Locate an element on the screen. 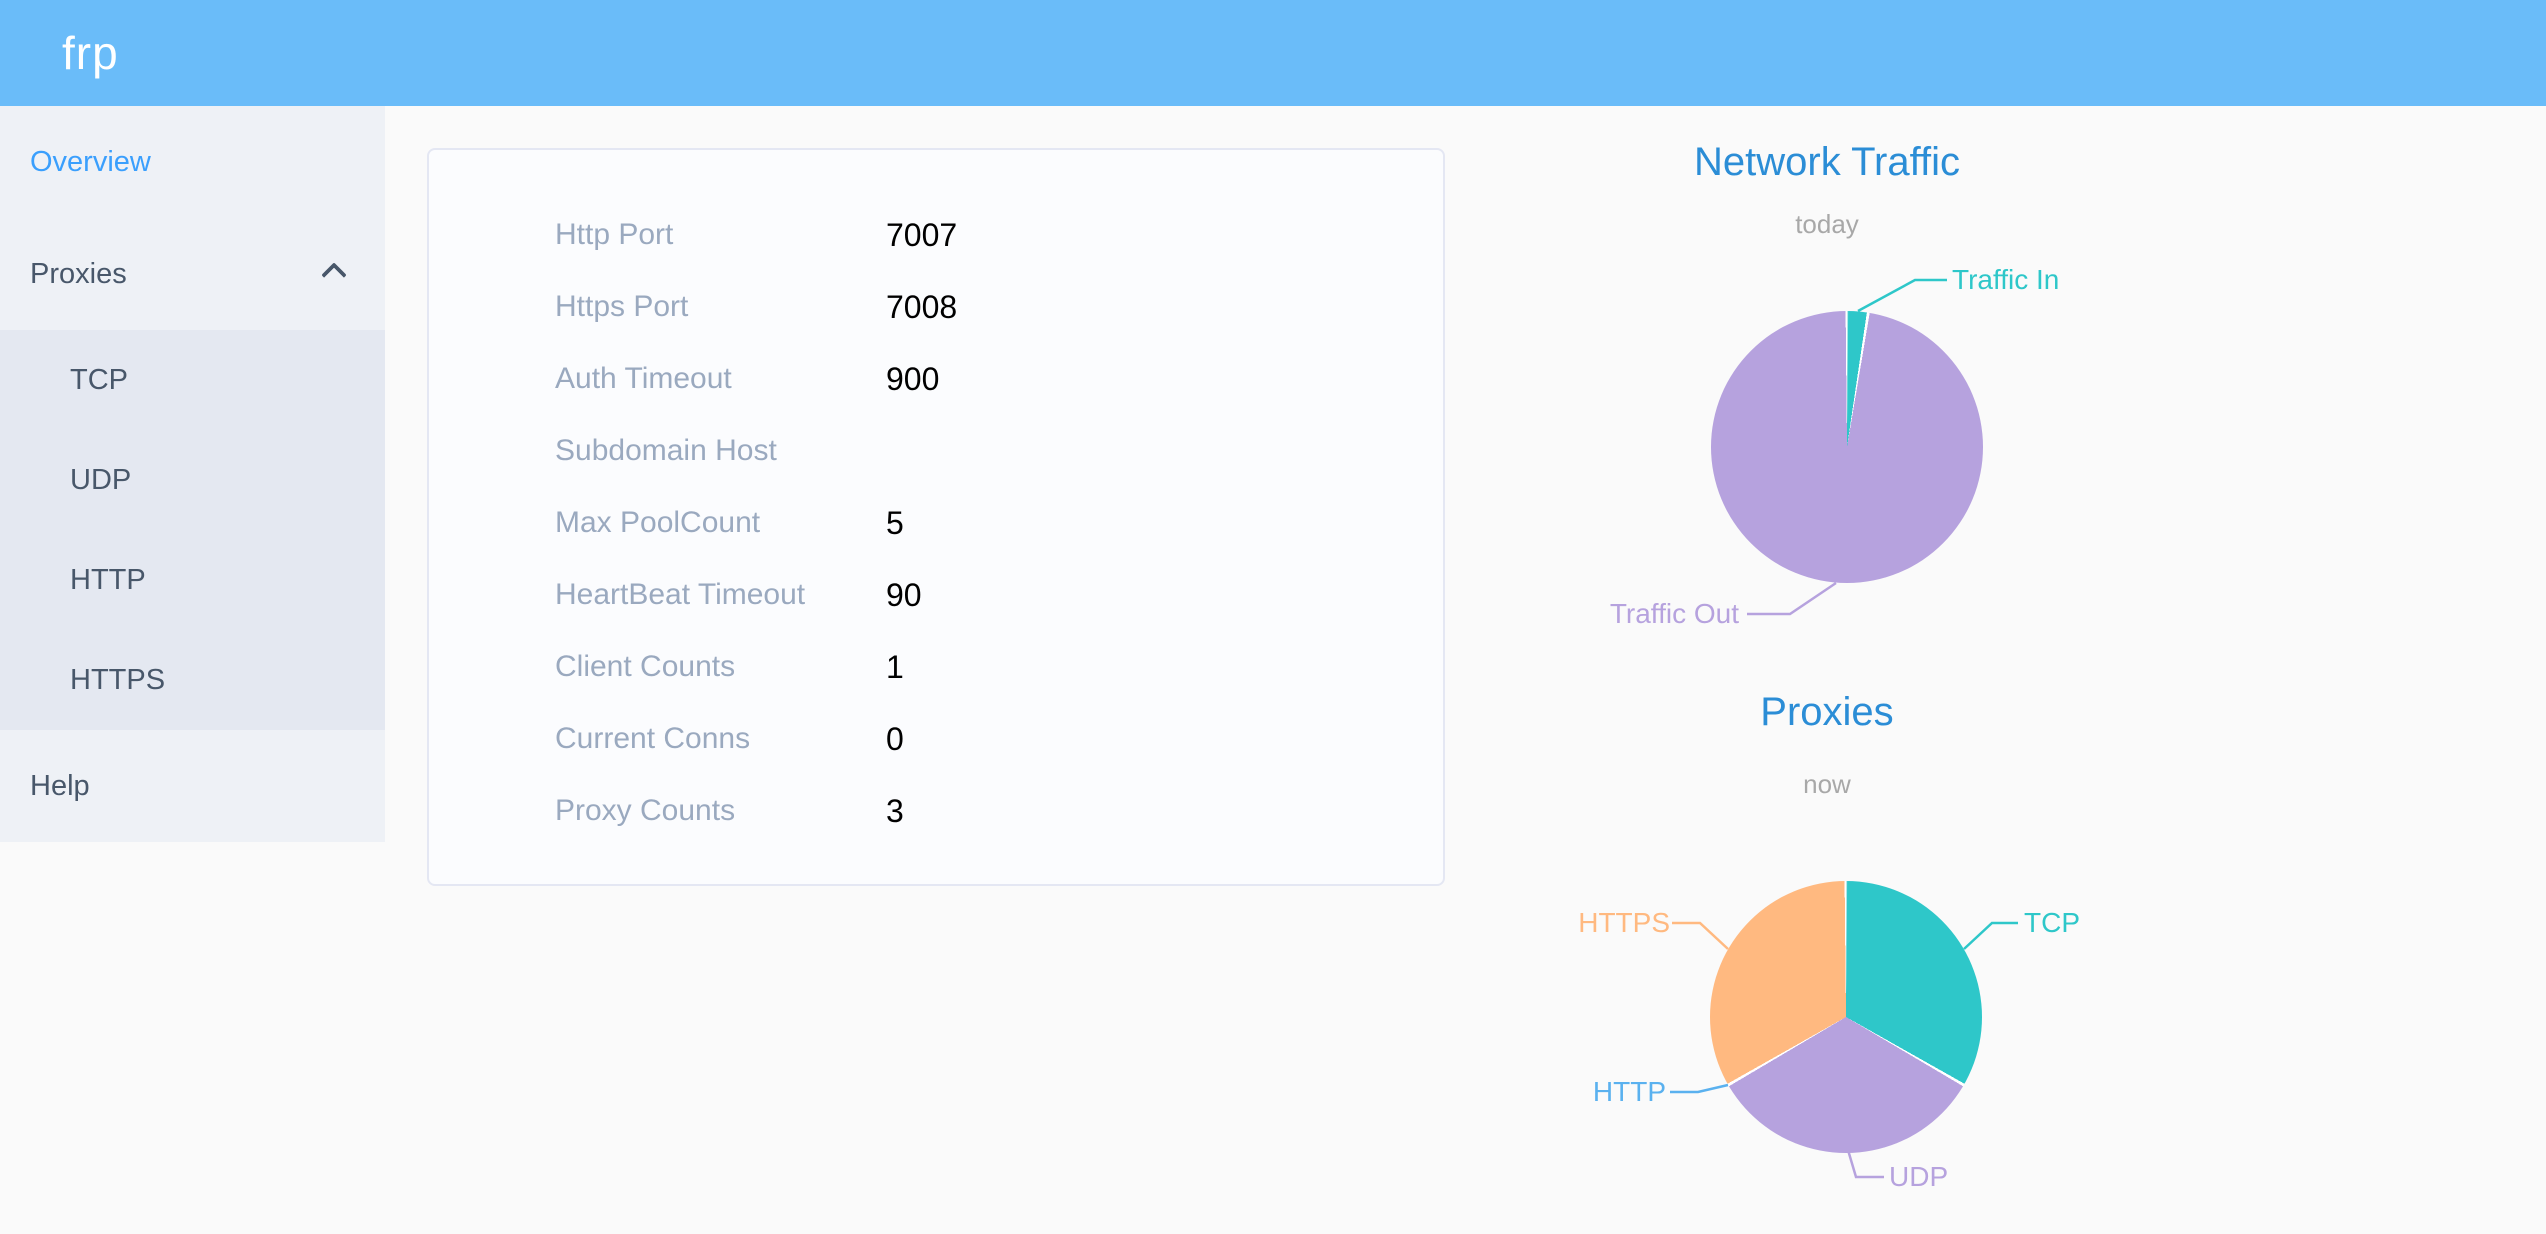  config-row: Https Port 7008 is located at coordinates (999, 307).